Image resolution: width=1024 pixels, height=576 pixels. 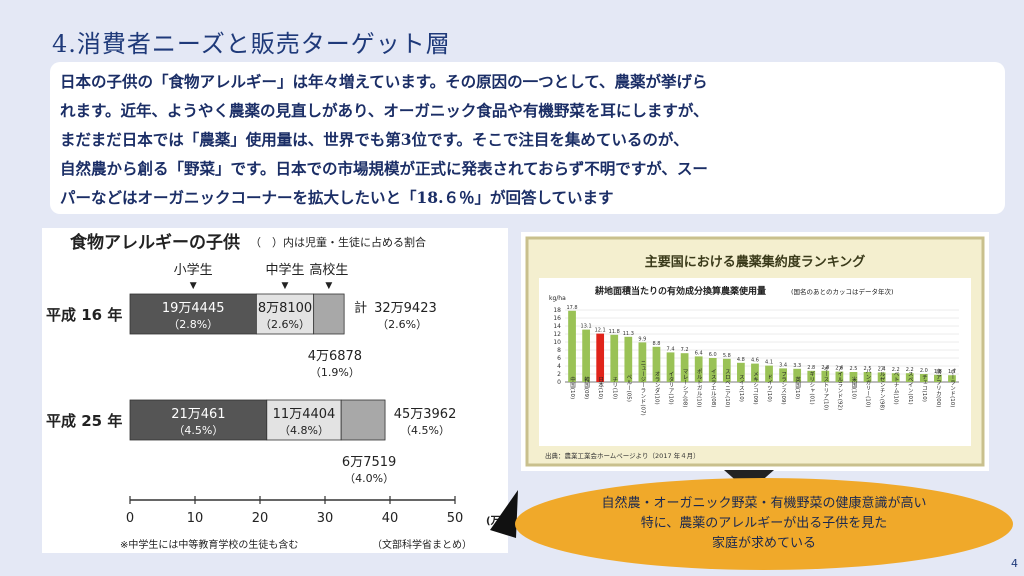 What do you see at coordinates (425, 430) in the screenshot?
I see `allergy-total-pct: （4.5%）` at bounding box center [425, 430].